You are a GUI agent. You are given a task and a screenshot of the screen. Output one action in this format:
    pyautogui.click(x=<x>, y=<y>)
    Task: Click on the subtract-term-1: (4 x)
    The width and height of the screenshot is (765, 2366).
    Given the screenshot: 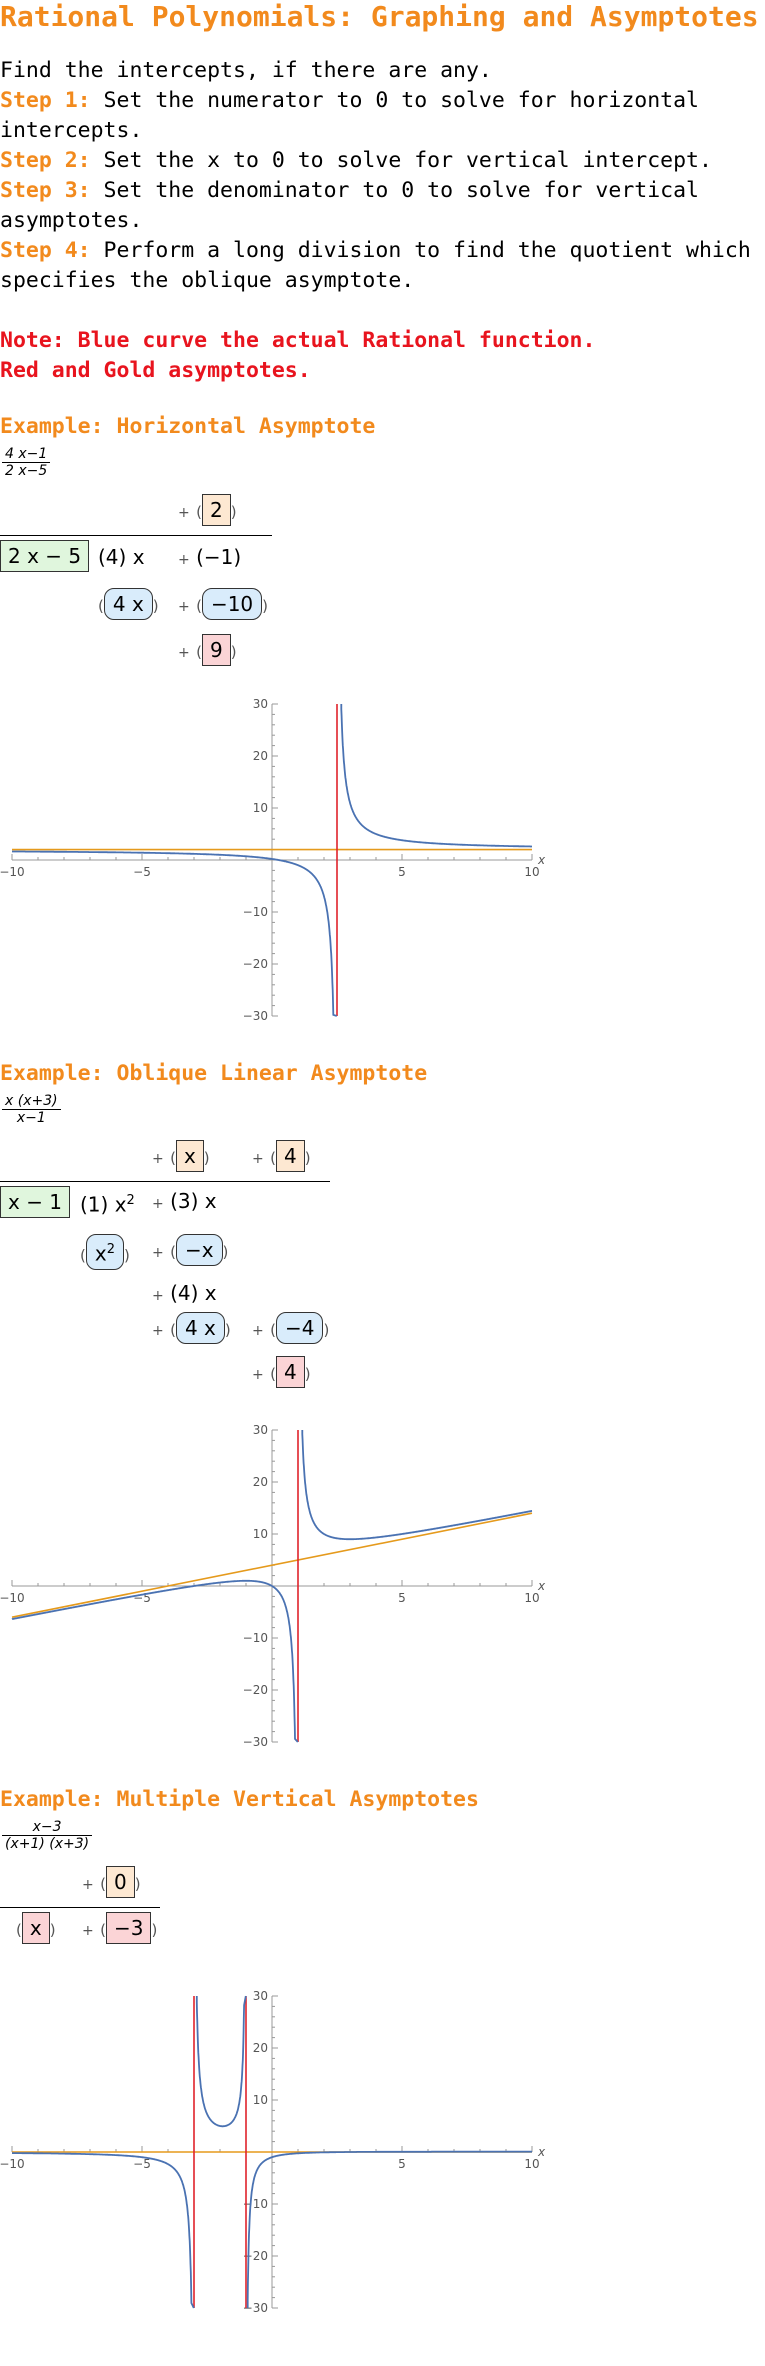 What is the action you would take?
    pyautogui.click(x=128, y=604)
    